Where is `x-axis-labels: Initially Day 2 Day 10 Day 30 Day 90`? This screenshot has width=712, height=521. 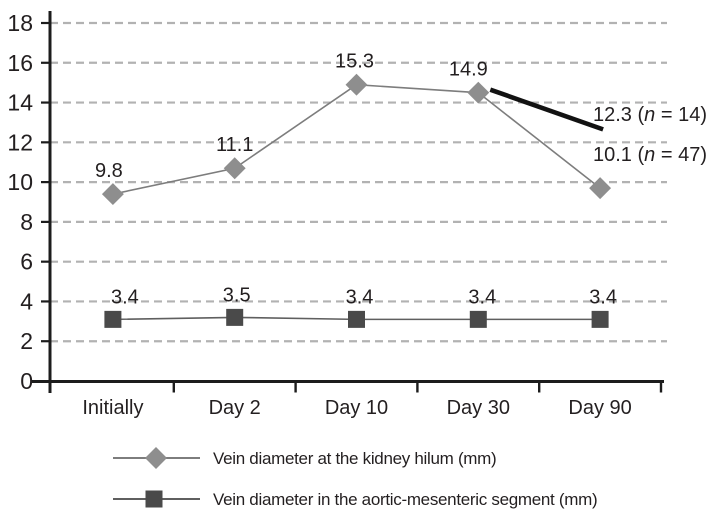
x-axis-labels: Initially Day 2 Day 10 Day 30 Day 90 is located at coordinates (356, 408).